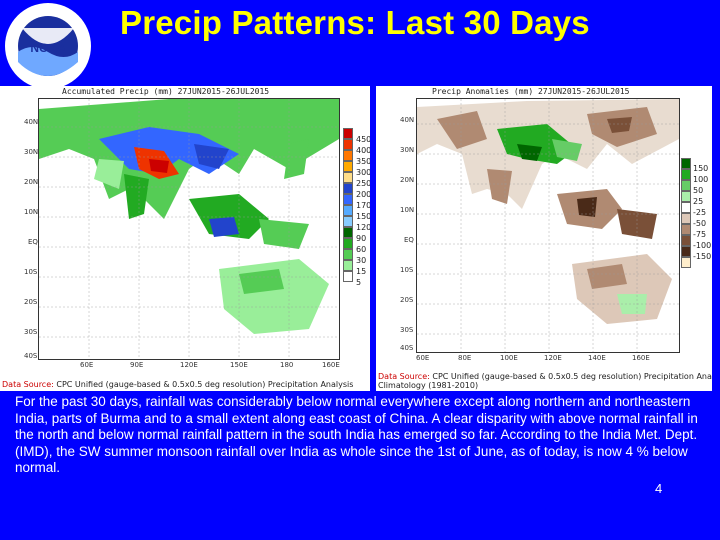 This screenshot has height=540, width=720. What do you see at coordinates (363, 211) in the screenshot?
I see `left-legend-labels: 450 400 350 300 250 200 170 150 120 90 60 30 15 5` at bounding box center [363, 211].